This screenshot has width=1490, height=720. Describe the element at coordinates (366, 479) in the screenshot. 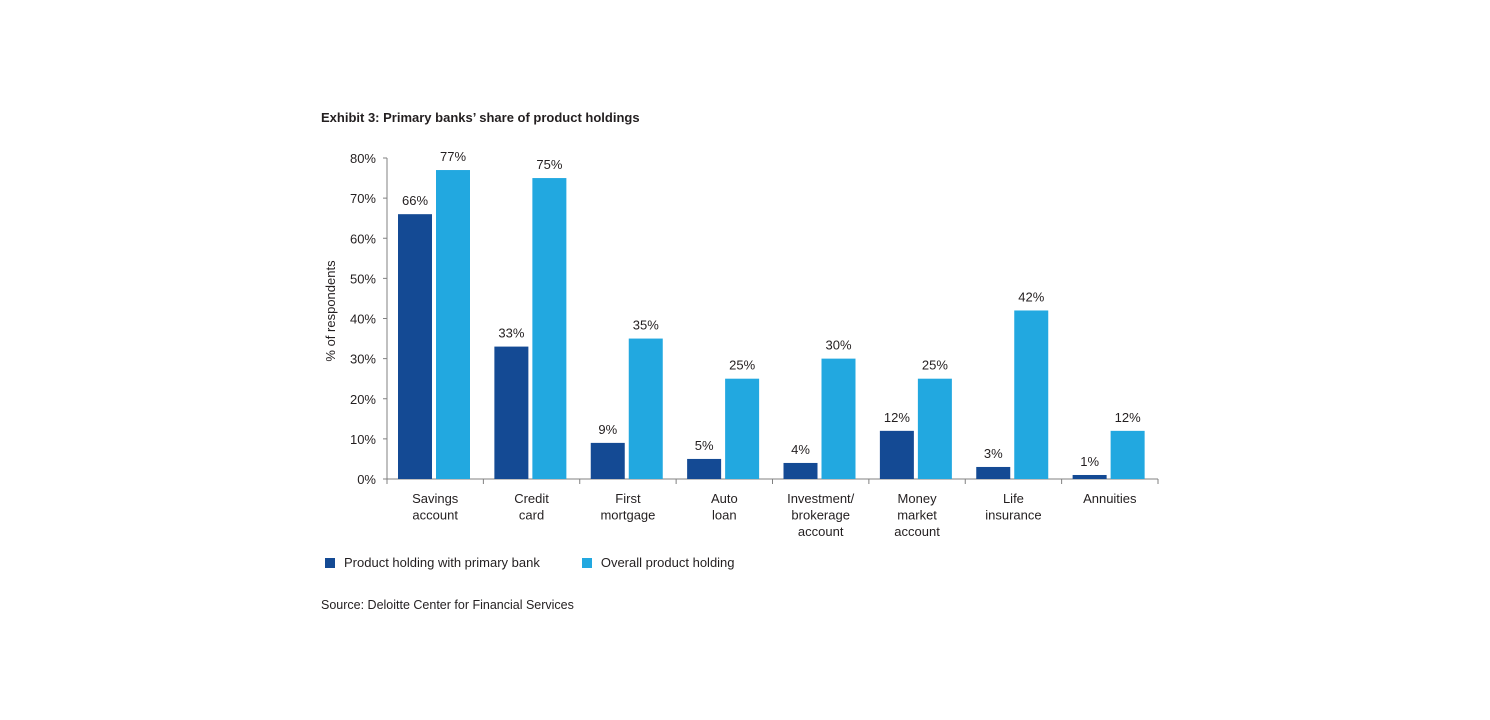

I see `y-tick-label: 0%` at that location.